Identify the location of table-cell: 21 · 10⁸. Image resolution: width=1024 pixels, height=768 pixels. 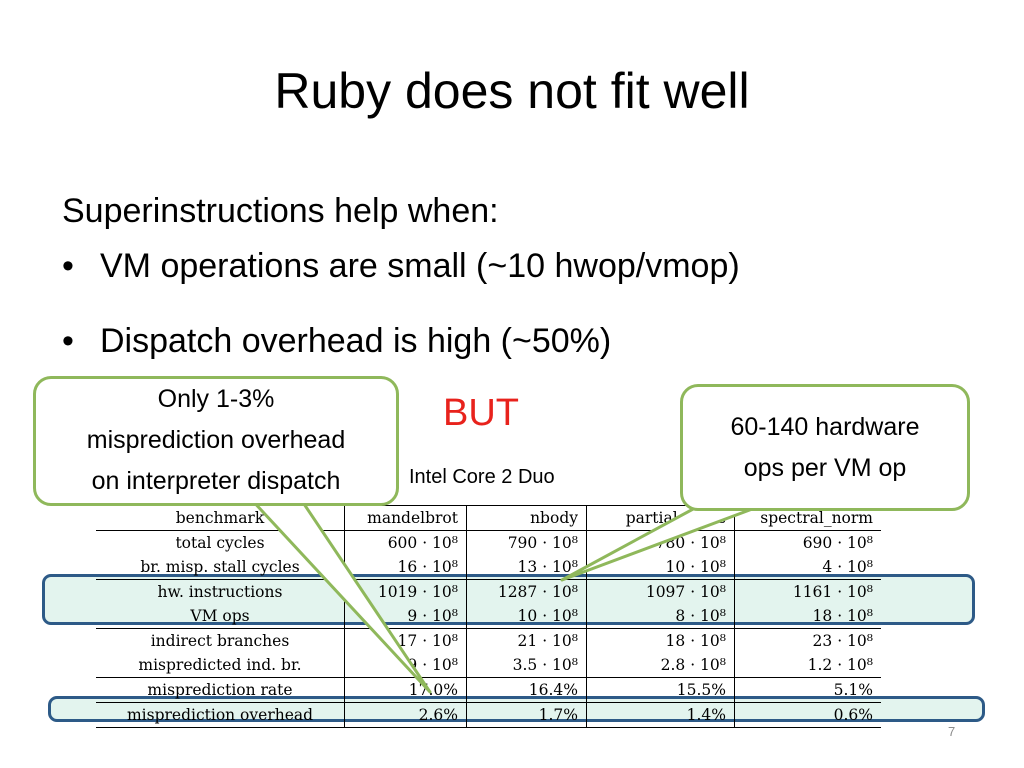
(526, 640).